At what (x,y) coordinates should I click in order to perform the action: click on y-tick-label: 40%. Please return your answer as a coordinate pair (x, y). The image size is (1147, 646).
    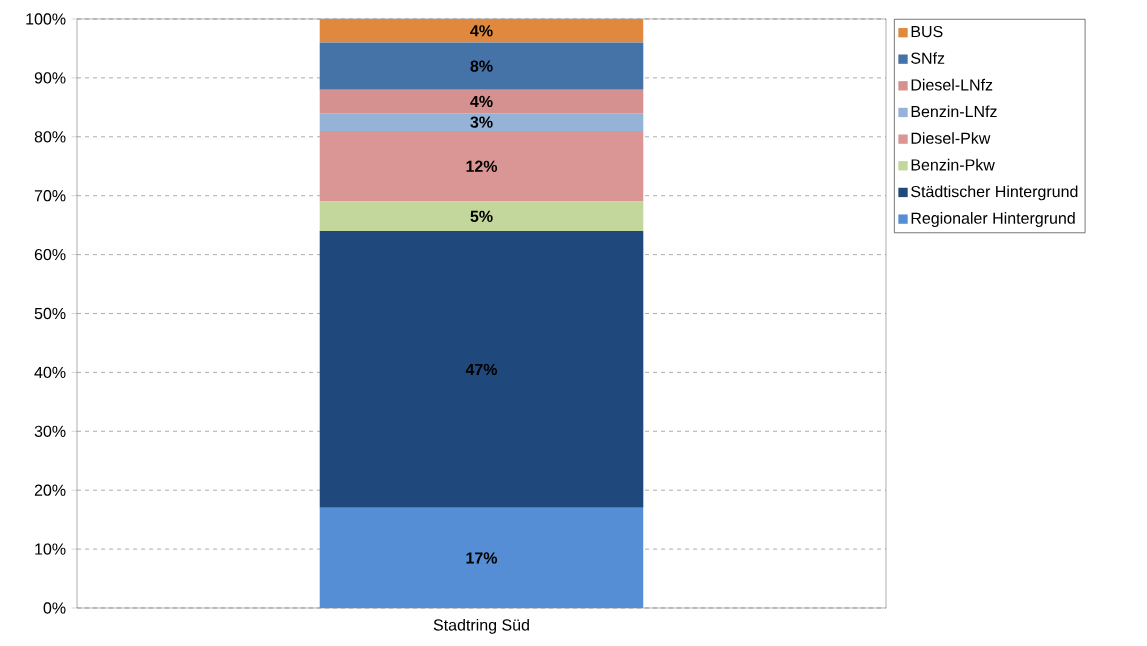
    Looking at the image, I should click on (50, 372).